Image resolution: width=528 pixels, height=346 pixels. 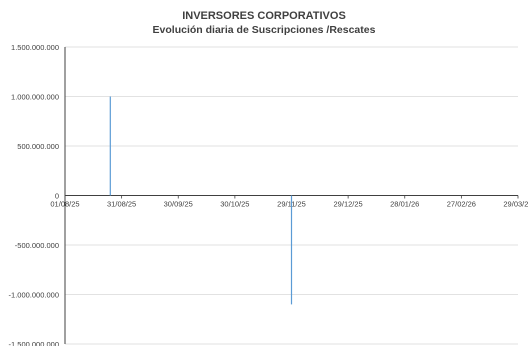 I want to click on x-tick-label: 01/08/25, so click(x=64, y=204).